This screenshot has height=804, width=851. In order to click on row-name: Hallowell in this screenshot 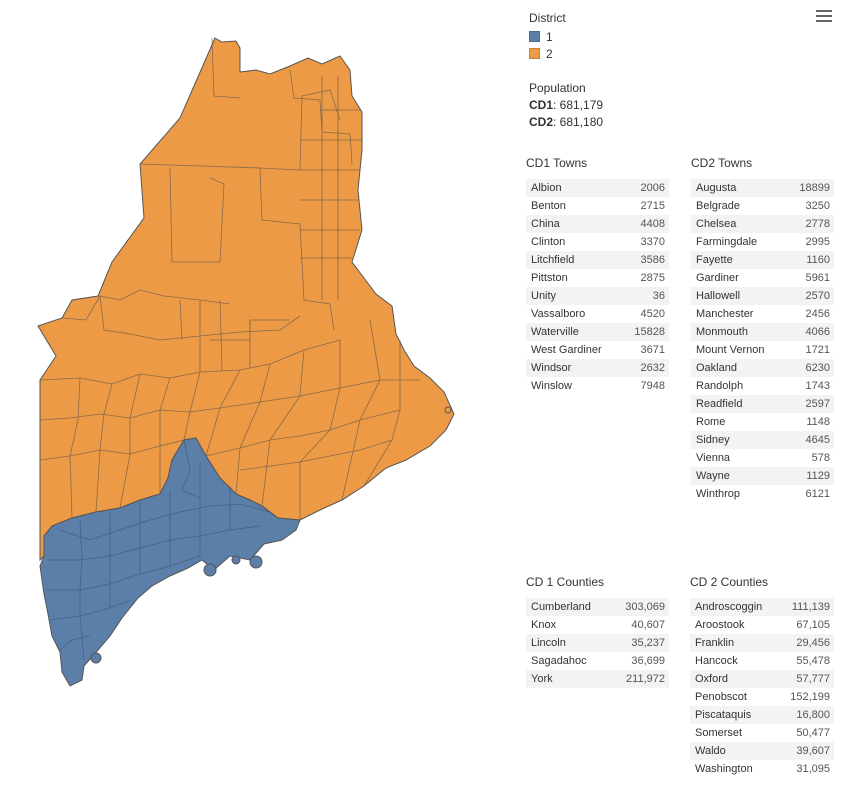, I will do `click(718, 296)`.